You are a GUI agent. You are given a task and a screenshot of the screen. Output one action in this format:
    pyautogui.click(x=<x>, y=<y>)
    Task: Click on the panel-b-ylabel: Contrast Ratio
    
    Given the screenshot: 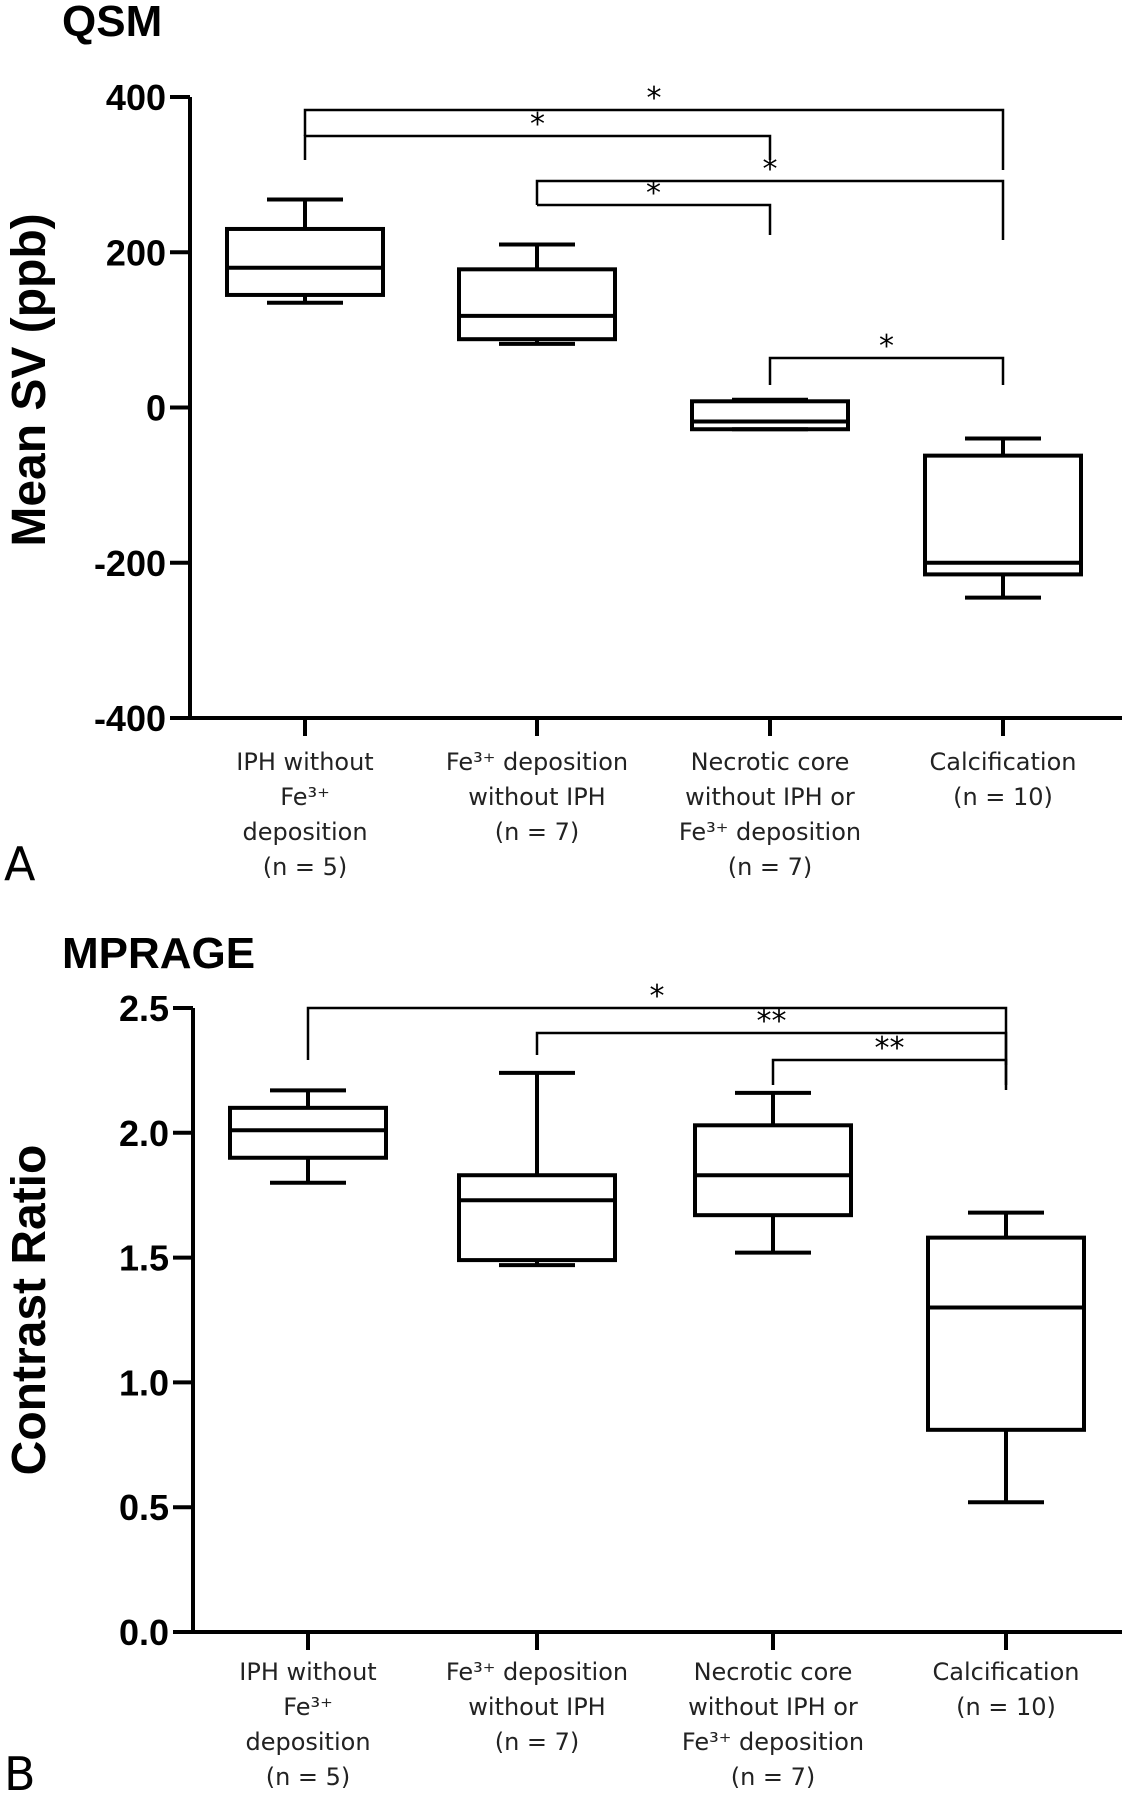 What is the action you would take?
    pyautogui.click(x=29, y=1310)
    